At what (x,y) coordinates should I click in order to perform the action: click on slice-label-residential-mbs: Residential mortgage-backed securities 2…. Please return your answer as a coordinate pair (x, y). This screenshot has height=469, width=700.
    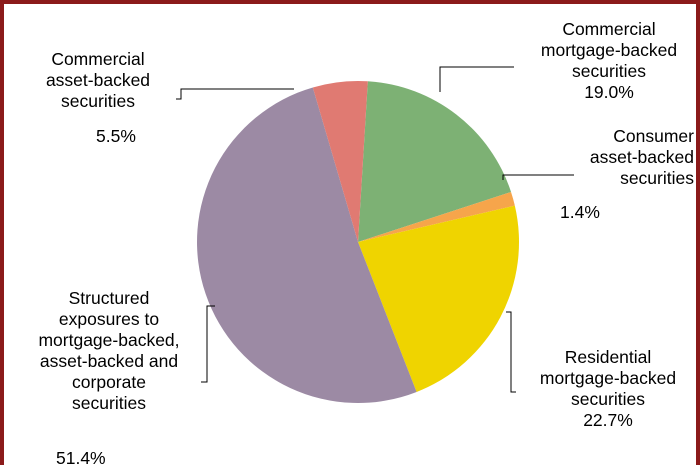
    Looking at the image, I should click on (604, 389).